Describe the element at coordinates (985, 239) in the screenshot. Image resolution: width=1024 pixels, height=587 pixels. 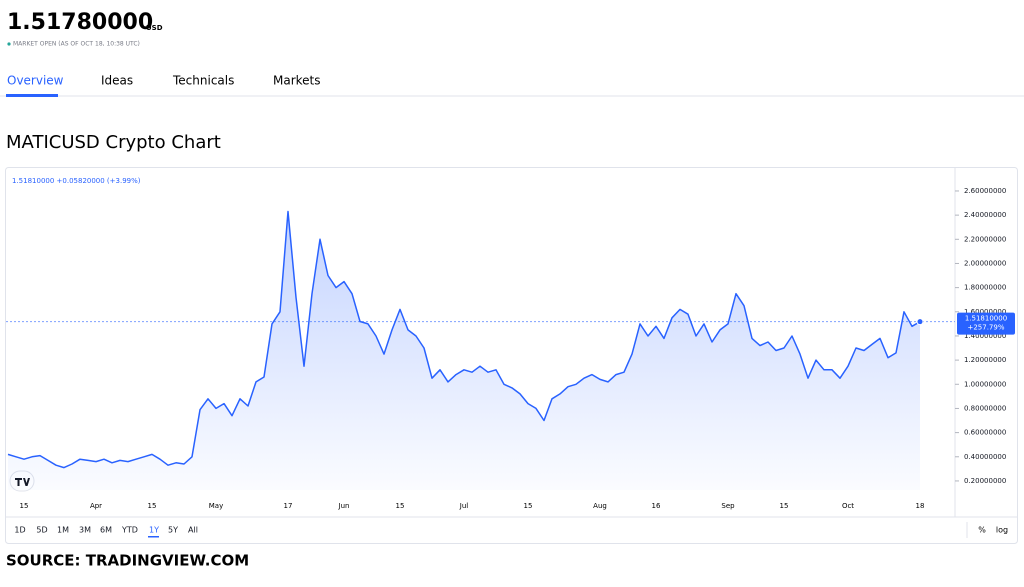
I see `y-tick-label: 2.20000000` at that location.